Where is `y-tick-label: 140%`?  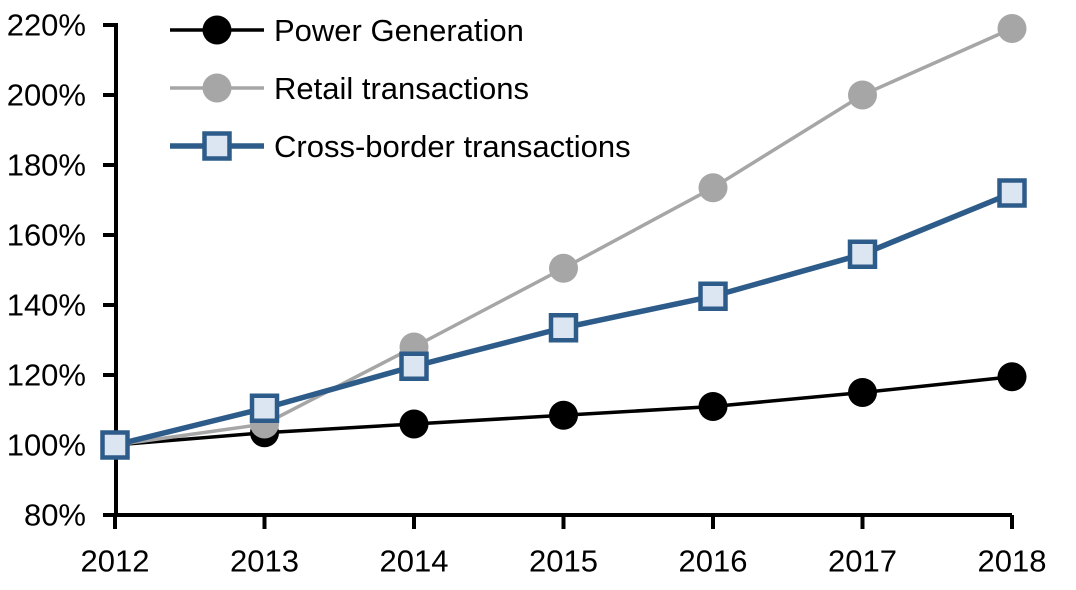 y-tick-label: 140% is located at coordinates (46, 305).